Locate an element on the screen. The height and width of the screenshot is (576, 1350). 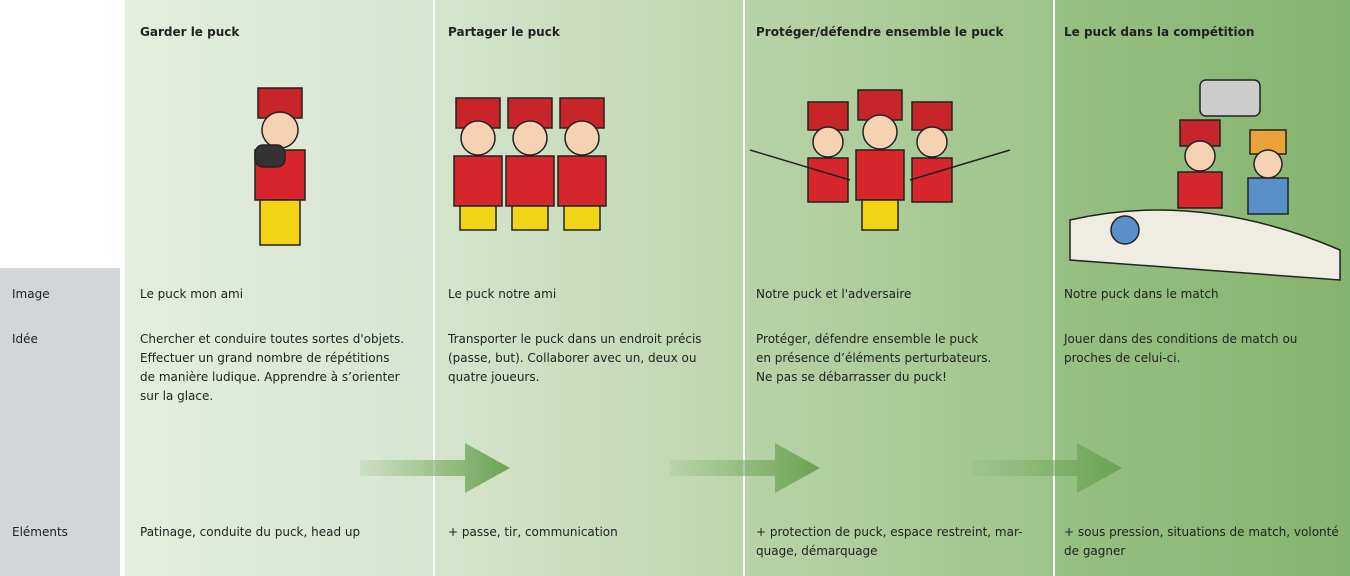
idea-line: Ne pas se débarrasser du puck! is located at coordinates (851, 377).